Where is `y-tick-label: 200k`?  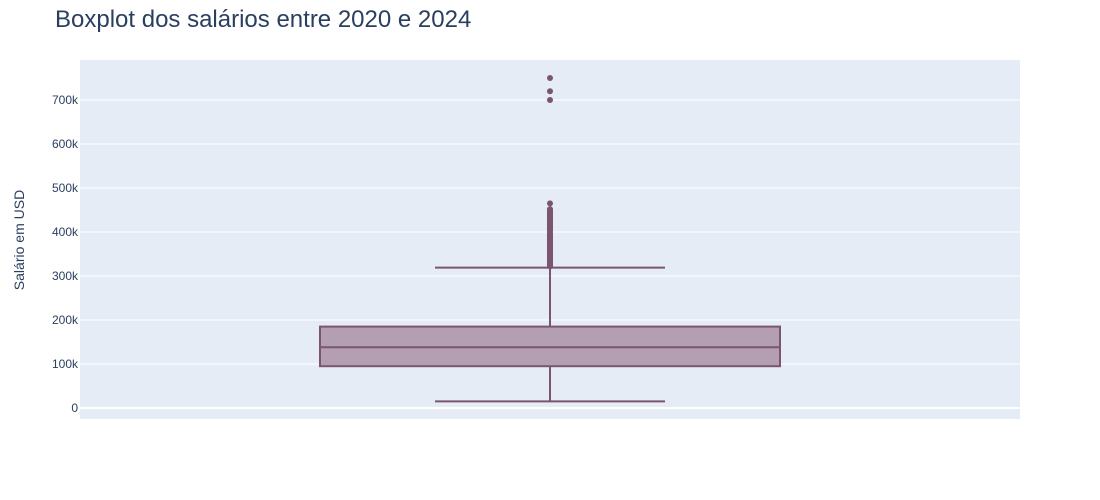 y-tick-label: 200k is located at coordinates (65, 320).